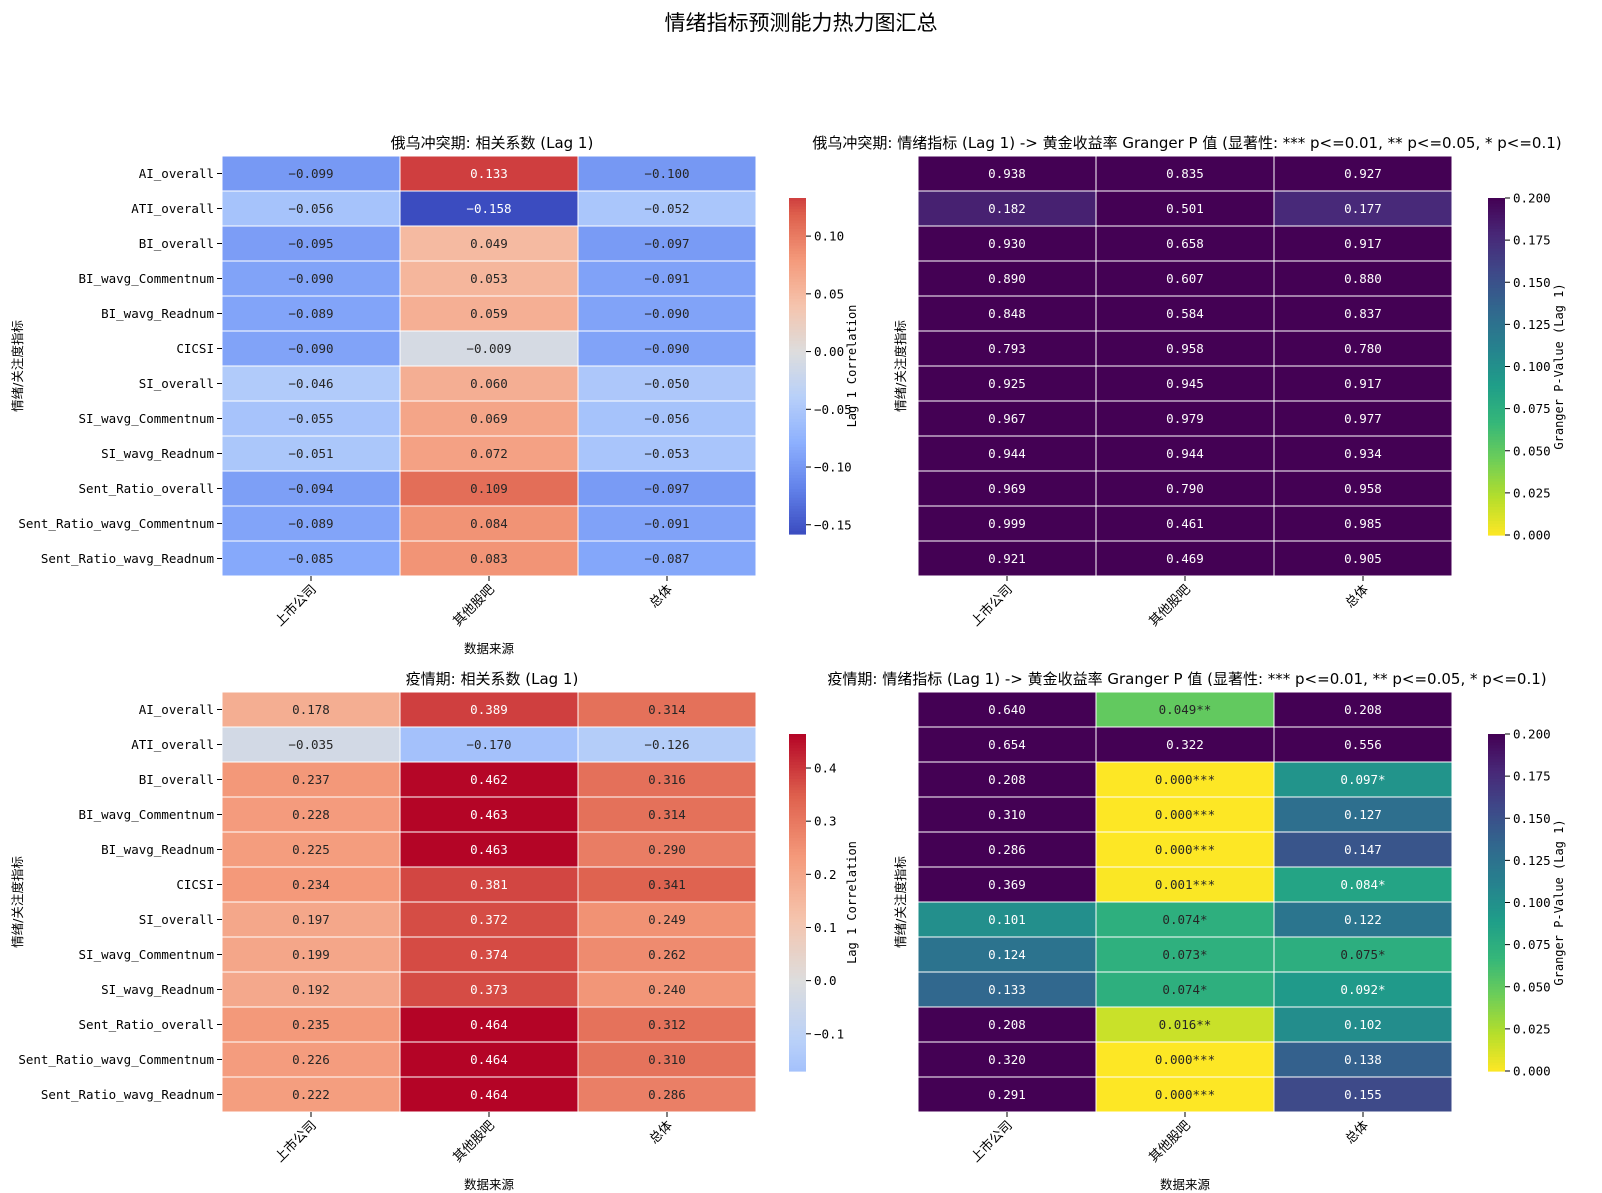 The width and height of the screenshot is (1602, 1193). Describe the element at coordinates (1362, 954) in the screenshot. I see `cell-label: 0.075*` at that location.